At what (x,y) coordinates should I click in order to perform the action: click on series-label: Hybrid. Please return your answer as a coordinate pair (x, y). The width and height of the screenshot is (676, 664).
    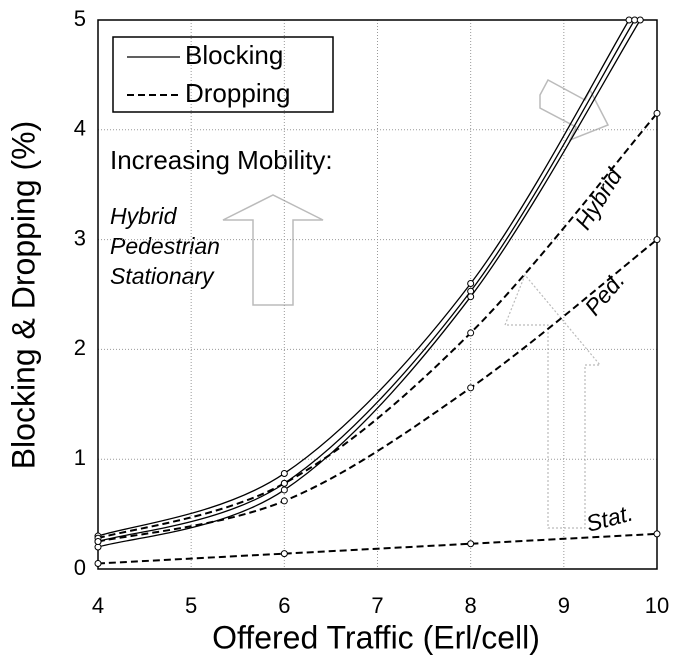
    Looking at the image, I should click on (599, 198).